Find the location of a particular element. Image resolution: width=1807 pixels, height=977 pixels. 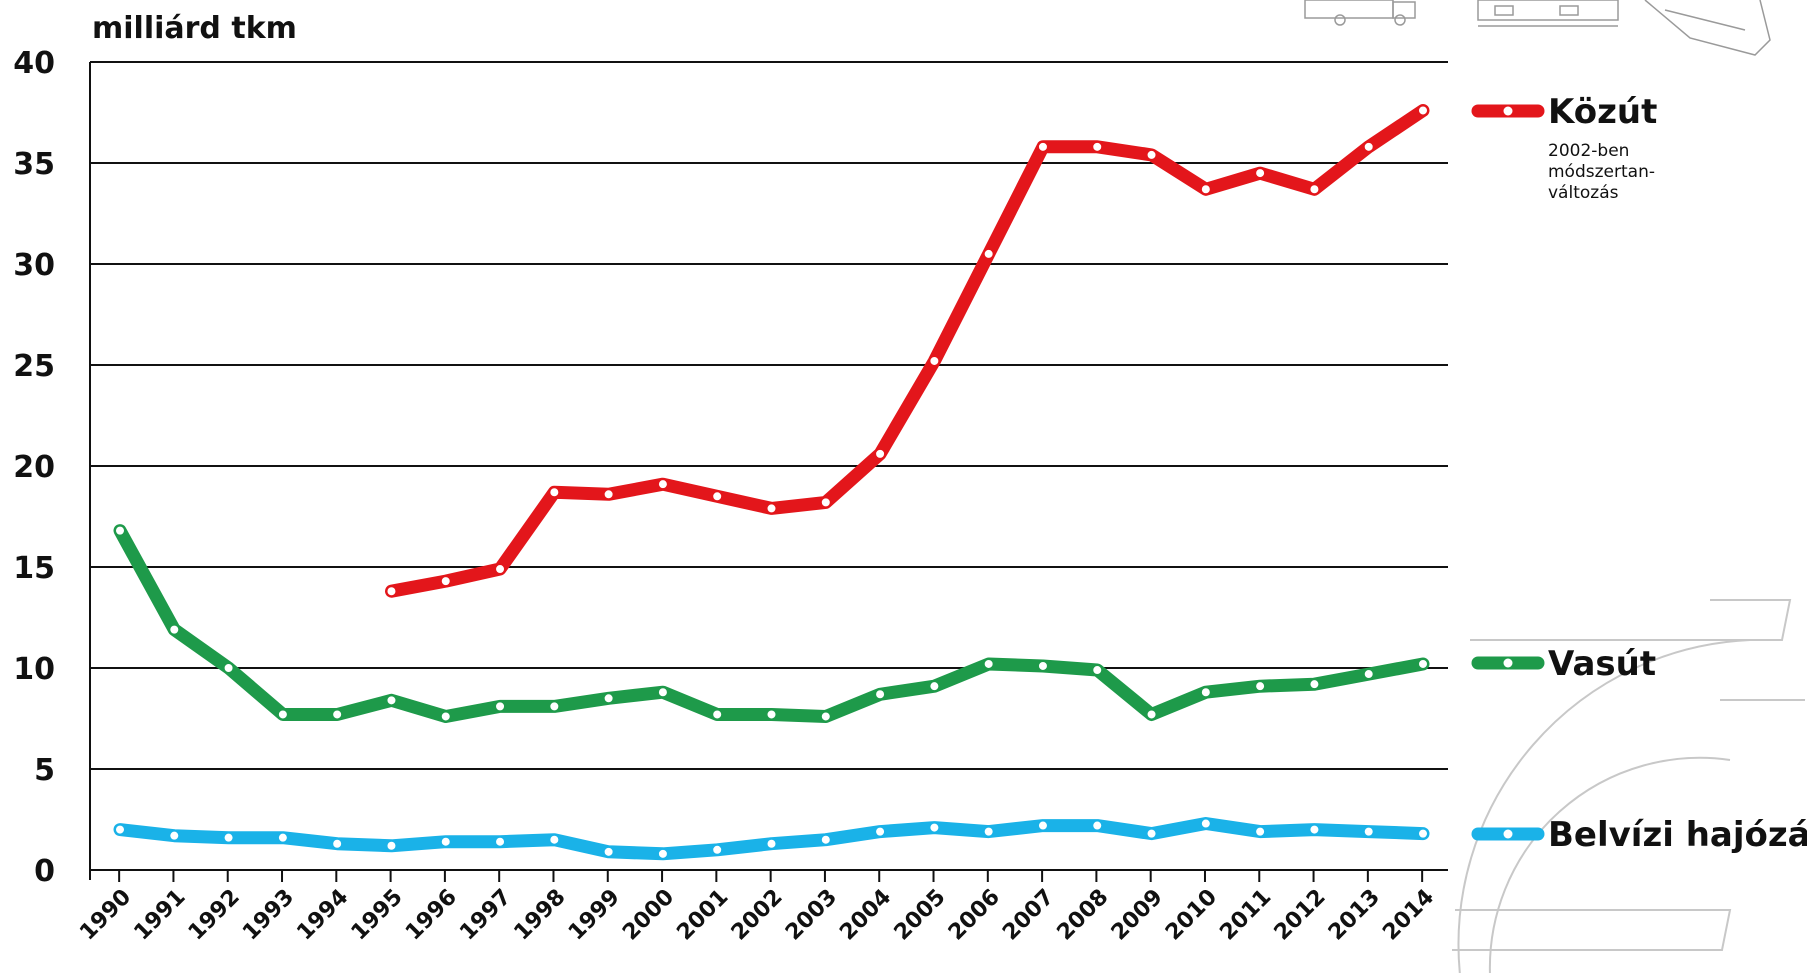

y-tick-label: 5 is located at coordinates (44, 770).